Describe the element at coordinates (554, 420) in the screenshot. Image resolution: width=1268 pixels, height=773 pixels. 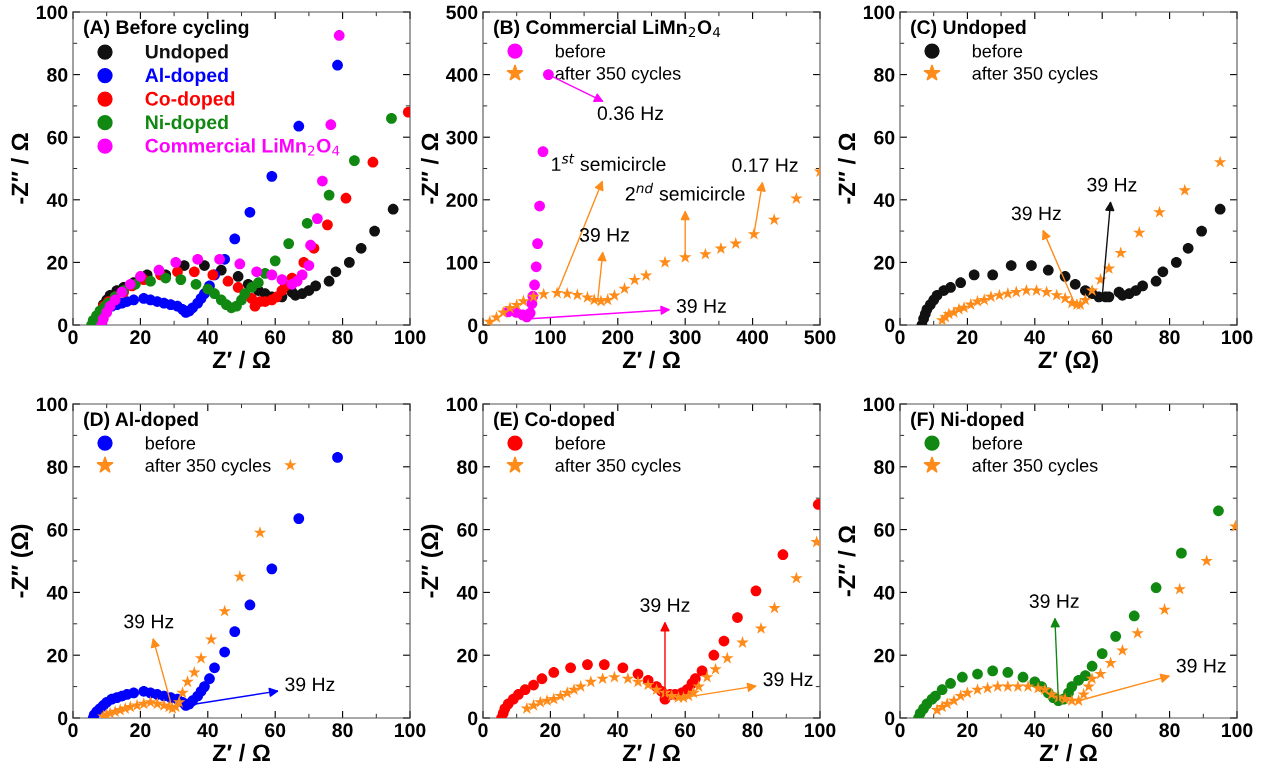
I see `chart-title: (E) Co-doped` at that location.